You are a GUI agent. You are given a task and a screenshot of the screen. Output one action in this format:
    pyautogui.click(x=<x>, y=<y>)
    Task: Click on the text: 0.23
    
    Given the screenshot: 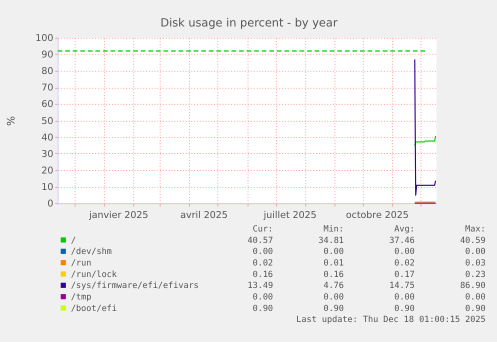 What is the action you would take?
    pyautogui.click(x=475, y=275)
    